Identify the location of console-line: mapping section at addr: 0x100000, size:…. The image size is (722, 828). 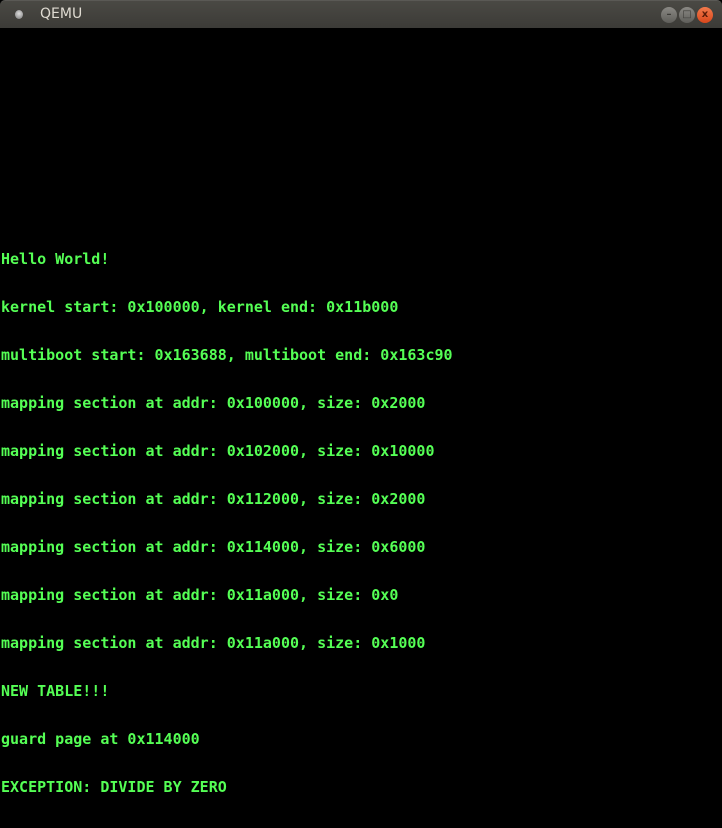
(213, 403).